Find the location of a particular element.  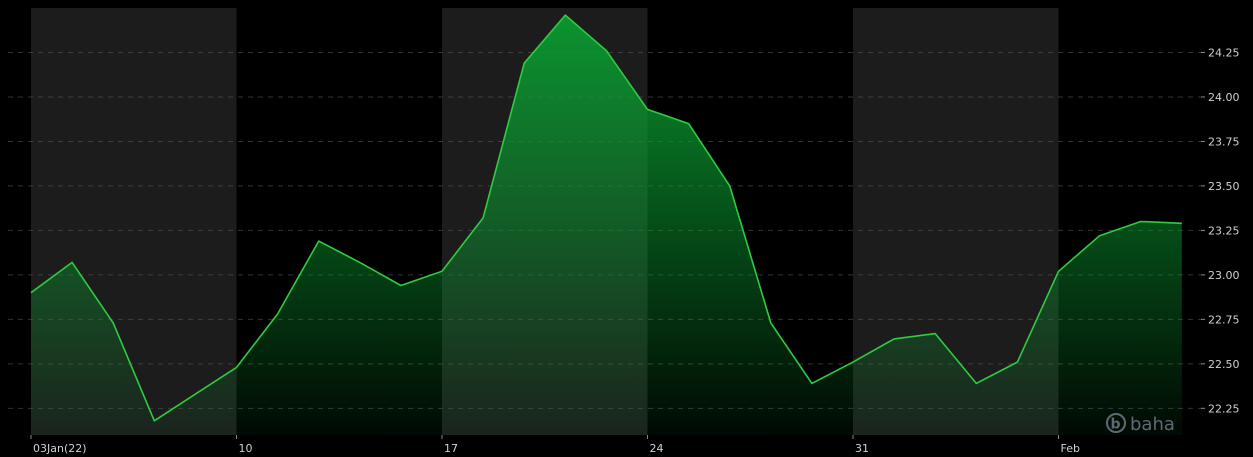

y-tick-label: 23.50 is located at coordinates (1224, 186).